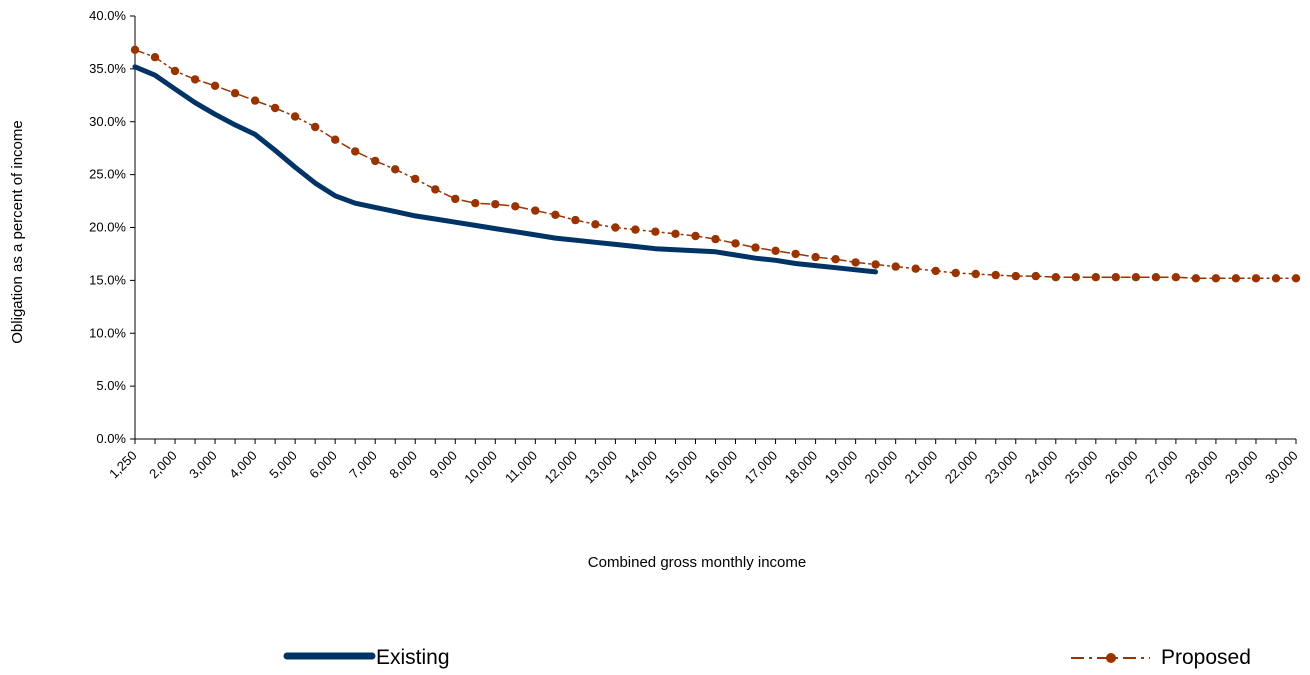 This screenshot has height=675, width=1310. What do you see at coordinates (107, 68) in the screenshot?
I see `y-tick-label: 35.0%` at bounding box center [107, 68].